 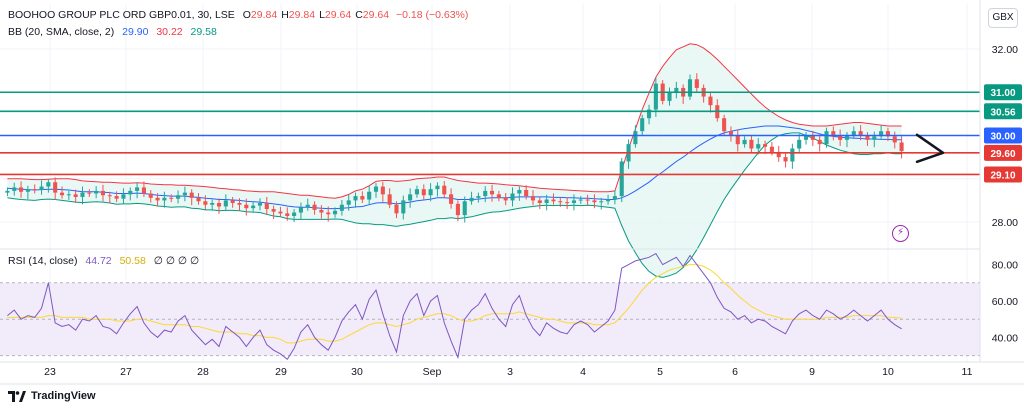 What do you see at coordinates (357, 372) in the screenshot?
I see `x-tick-label: 30` at bounding box center [357, 372].